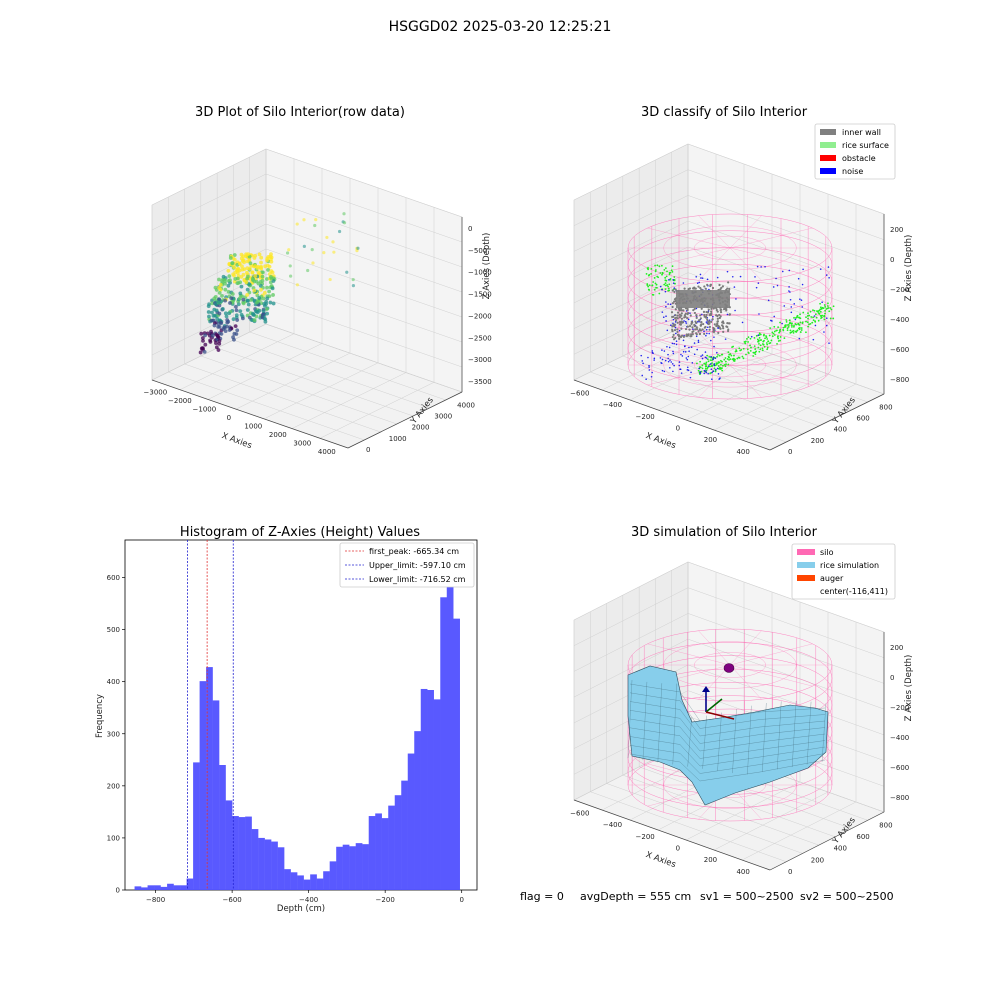 This screenshot has height=1000, width=1000. I want to click on z-tick-label: −200, so click(899, 708).